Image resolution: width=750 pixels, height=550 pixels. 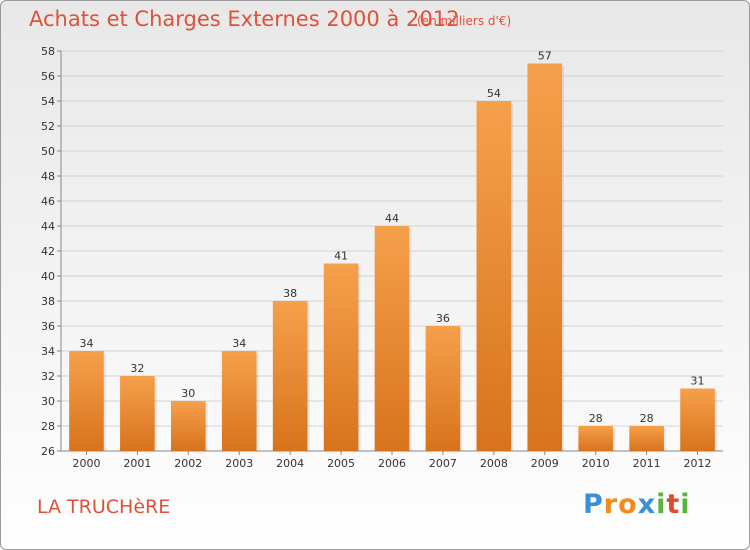 What do you see at coordinates (48, 126) in the screenshot?
I see `y-tick-label: 52` at bounding box center [48, 126].